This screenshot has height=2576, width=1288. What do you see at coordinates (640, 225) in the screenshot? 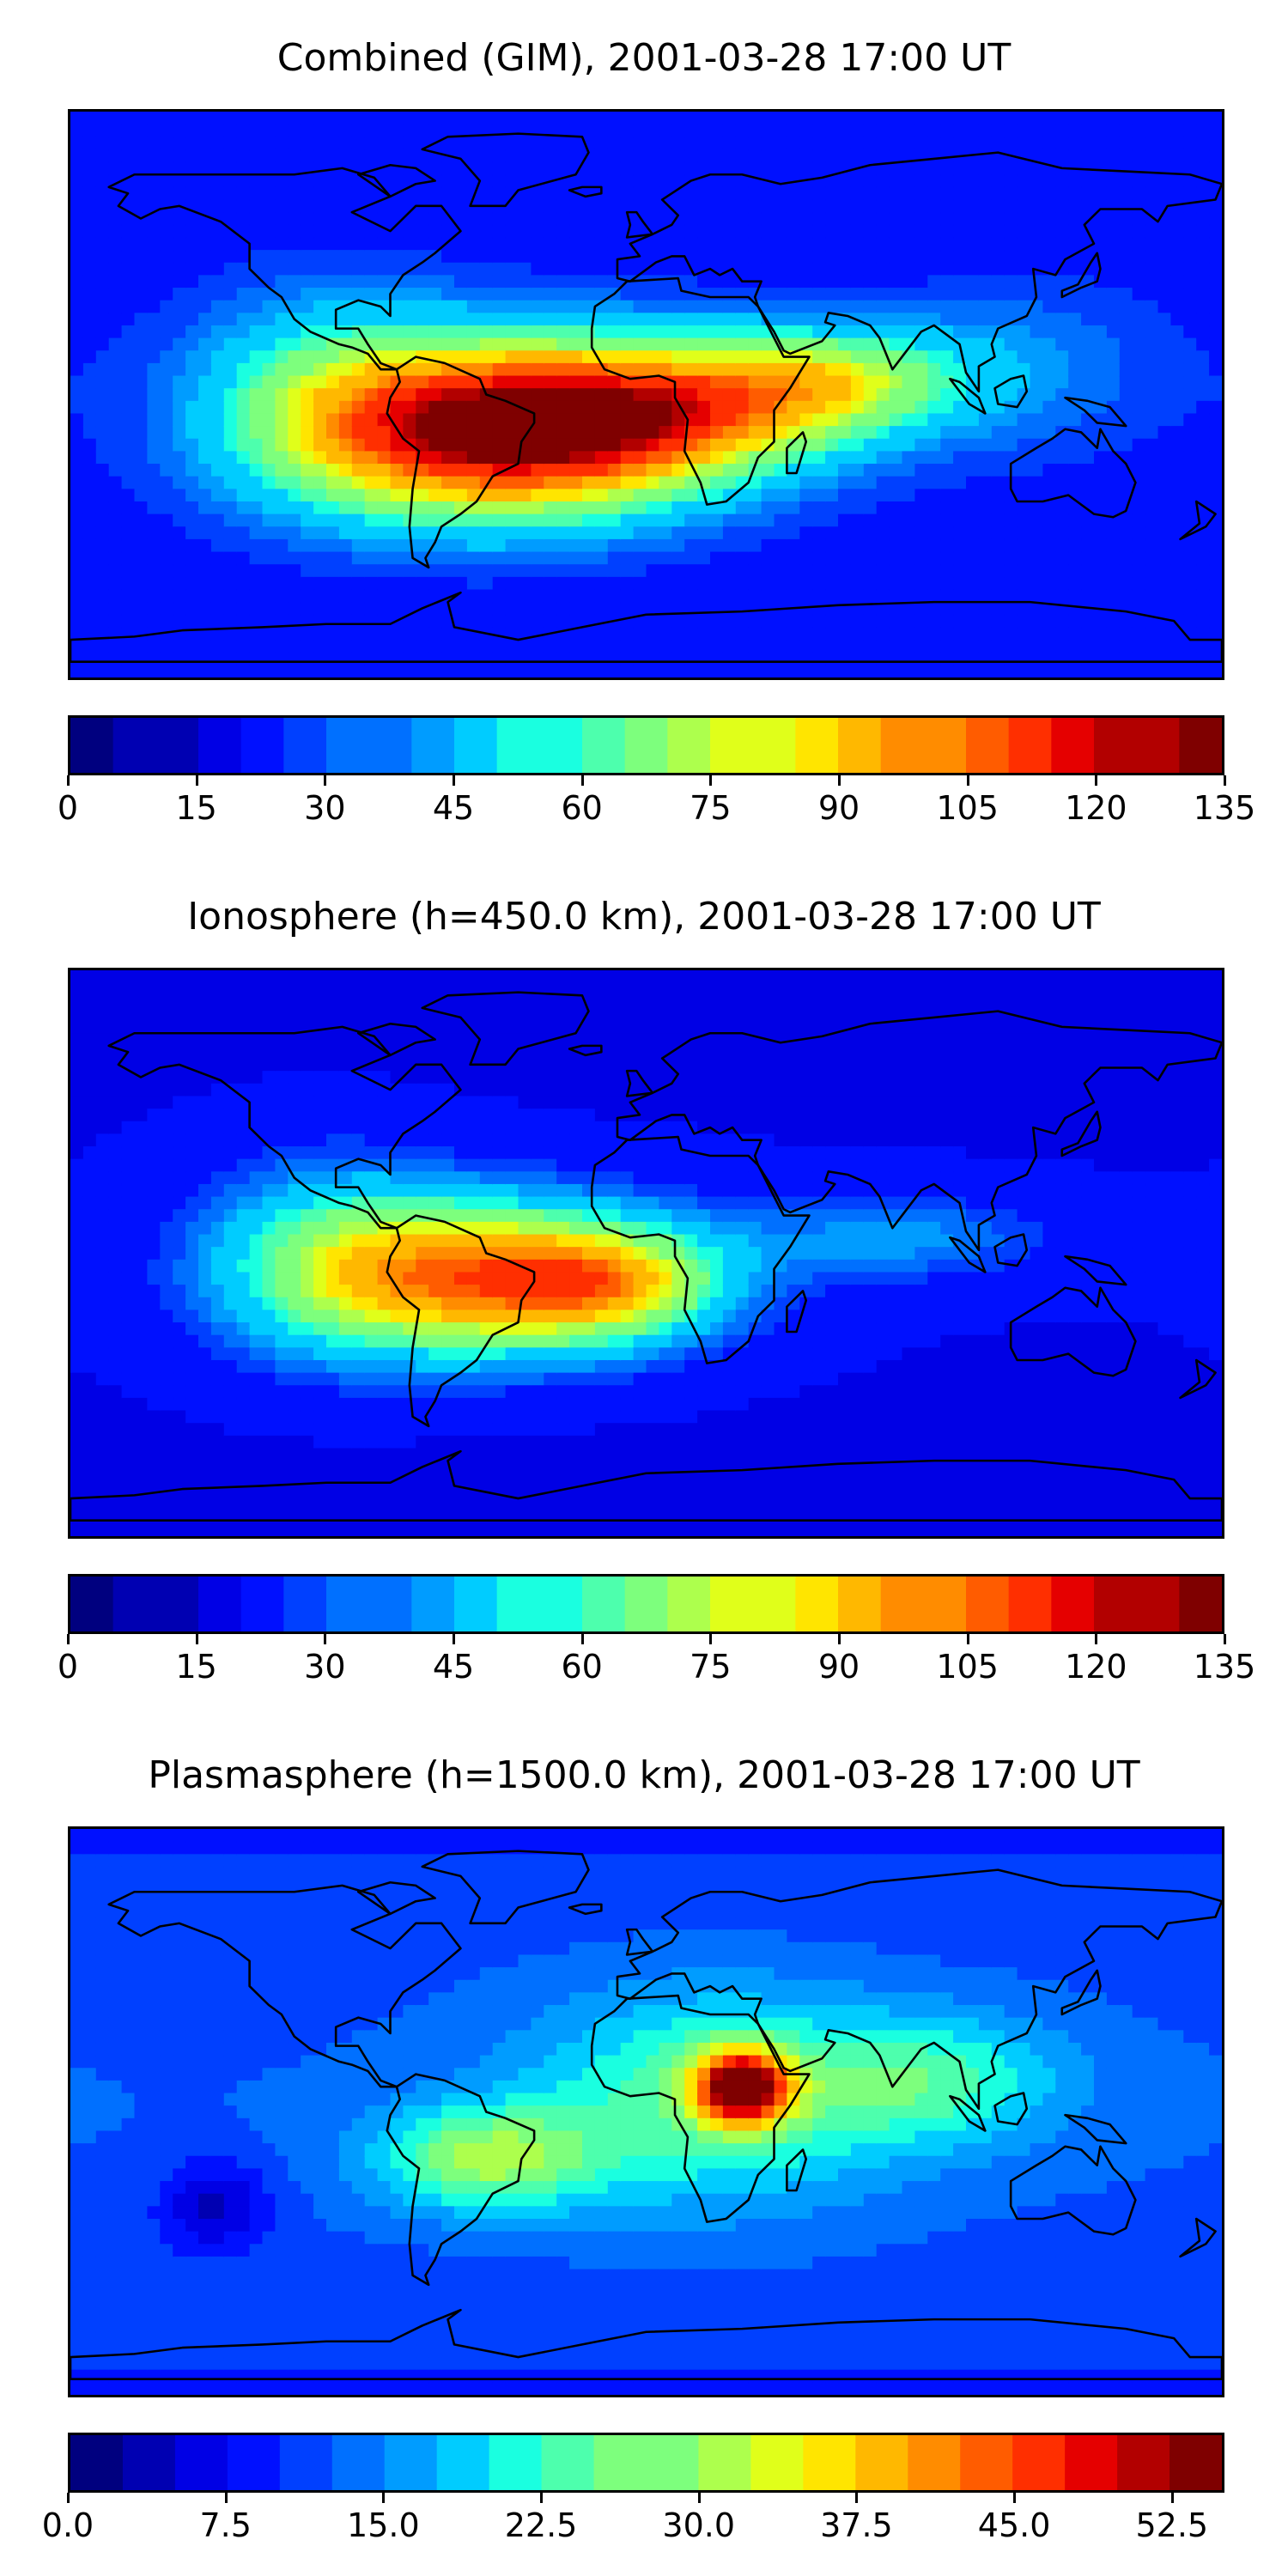
I see `coastline-british-isles` at bounding box center [640, 225].